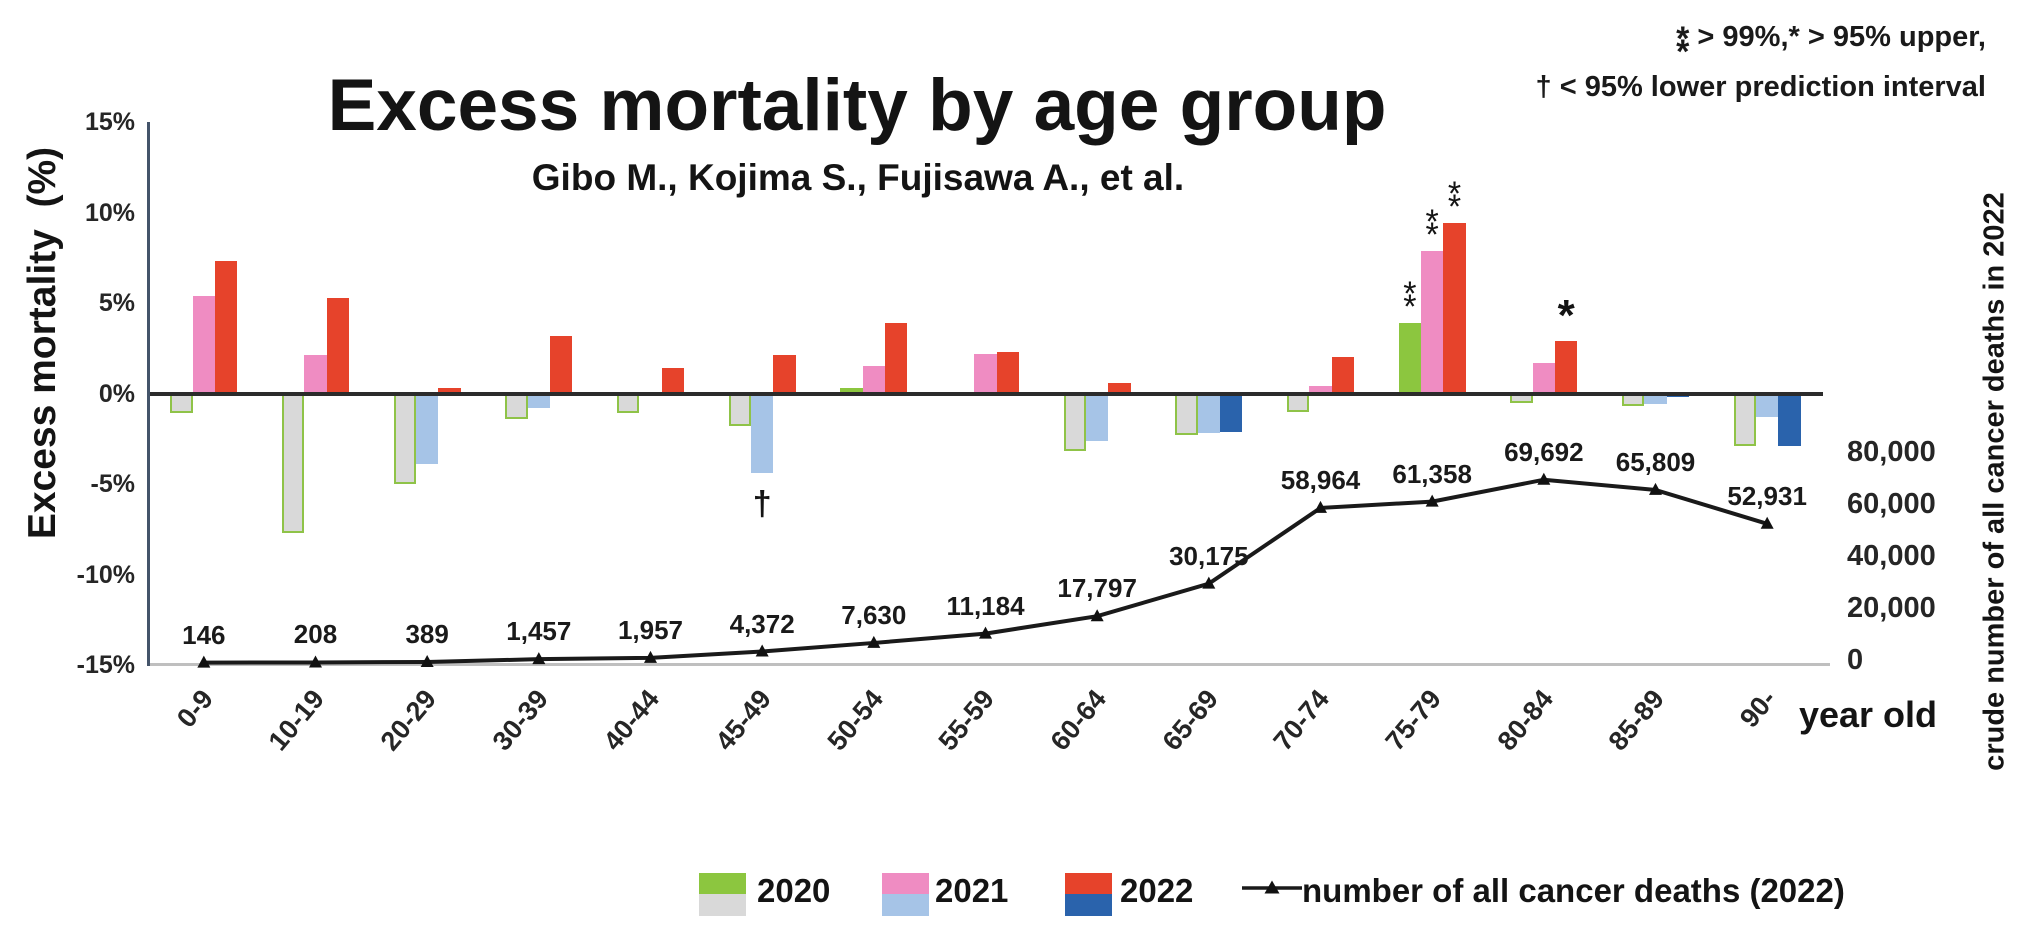  What do you see at coordinates (1855, 660) in the screenshot?
I see `right-axis-tick-label: 0` at bounding box center [1855, 660].